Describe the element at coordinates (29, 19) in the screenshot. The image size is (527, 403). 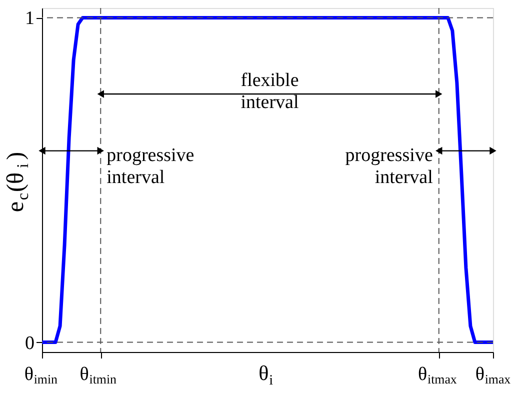
I see `y-tick-label: 1` at that location.